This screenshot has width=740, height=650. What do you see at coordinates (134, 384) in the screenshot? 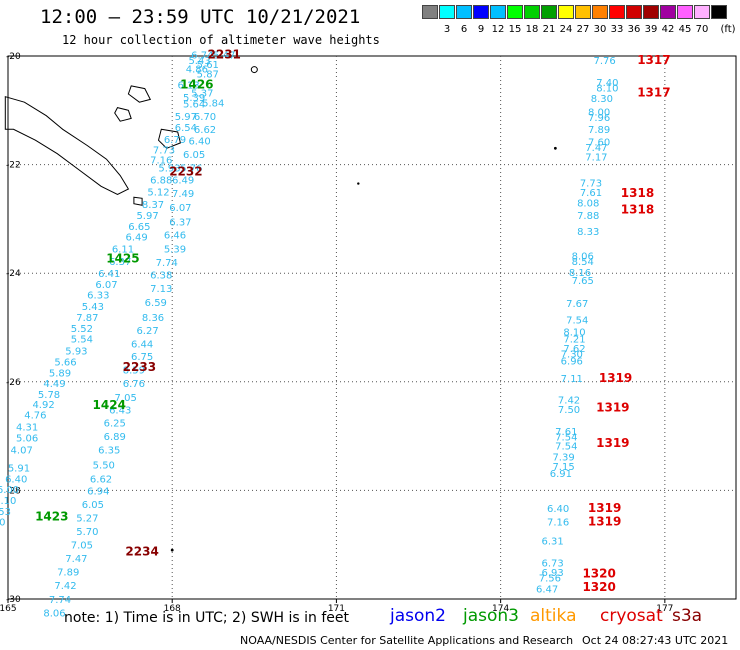
I see `wave-height-value: 6.76` at bounding box center [134, 384].